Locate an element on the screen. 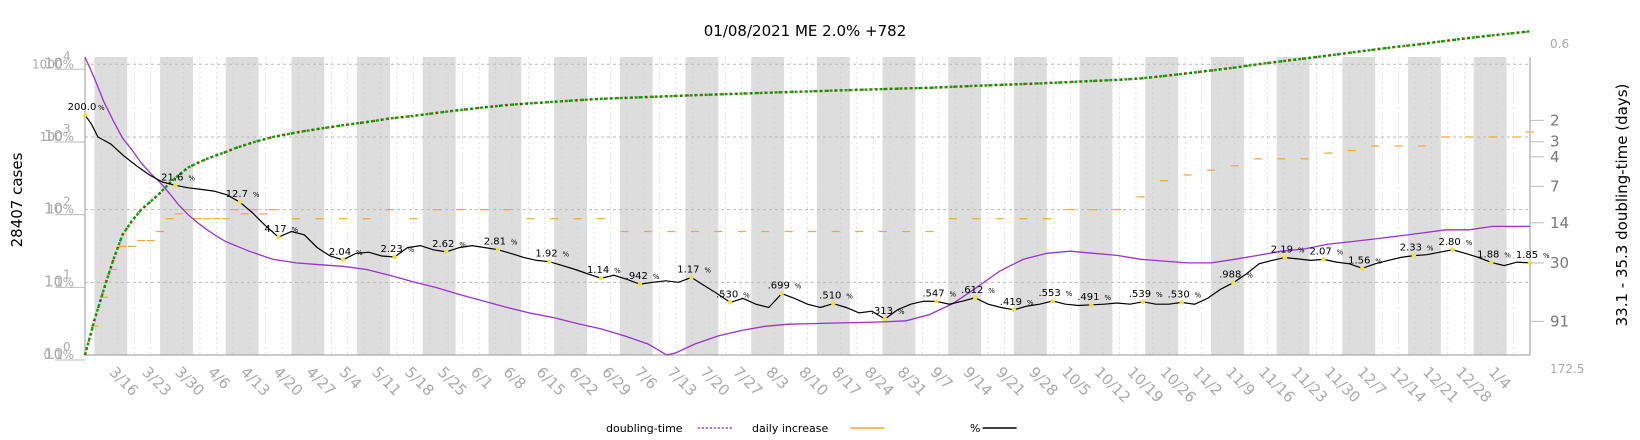 The width and height of the screenshot is (1640, 440). legend-label: % is located at coordinates (975, 428).